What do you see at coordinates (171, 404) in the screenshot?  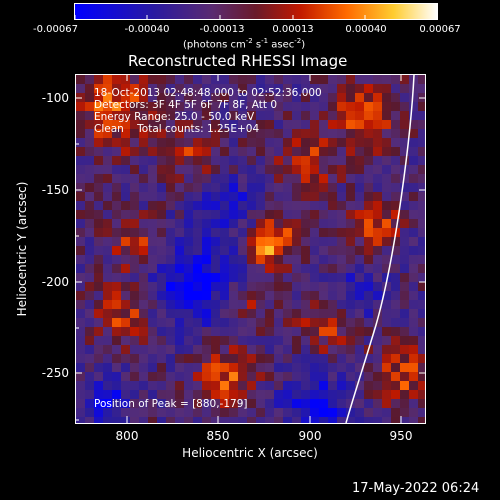 I see `peak-annotation: Position of Peak = [880,-179]` at bounding box center [171, 404].